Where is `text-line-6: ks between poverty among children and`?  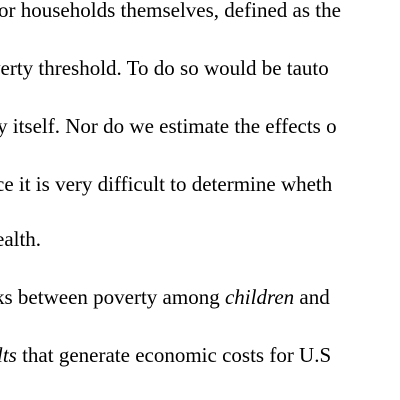
text-line-6: ks between poverty among children and is located at coordinates (165, 297).